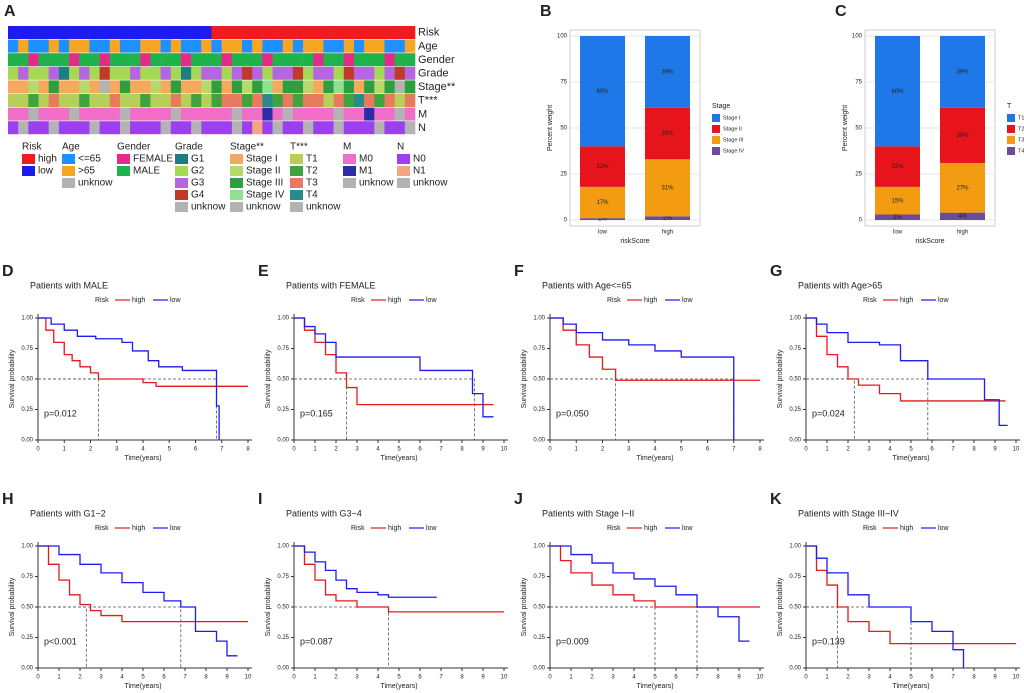  Describe the element at coordinates (858, 175) in the screenshot. I see `y-tick-label: 25` at that location.